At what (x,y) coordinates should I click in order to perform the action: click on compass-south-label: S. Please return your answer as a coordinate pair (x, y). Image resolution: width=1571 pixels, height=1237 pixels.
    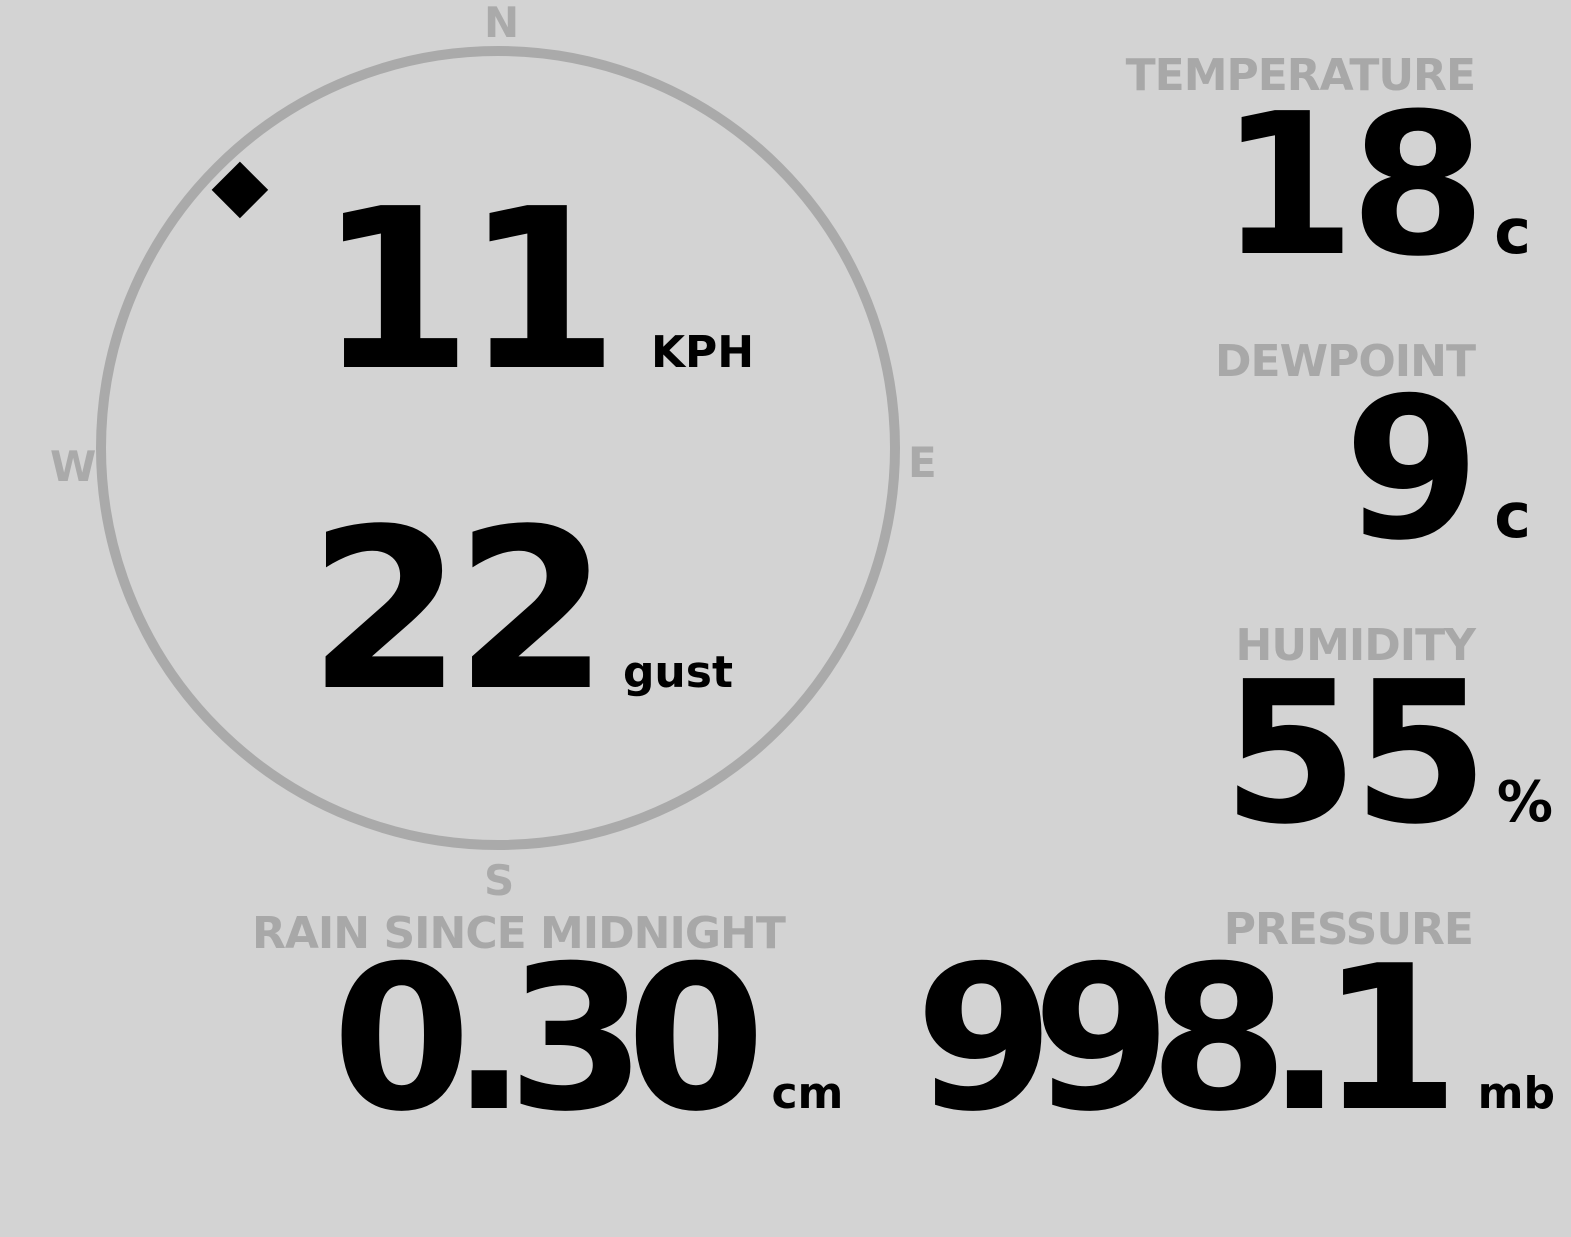
    Looking at the image, I should click on (499, 880).